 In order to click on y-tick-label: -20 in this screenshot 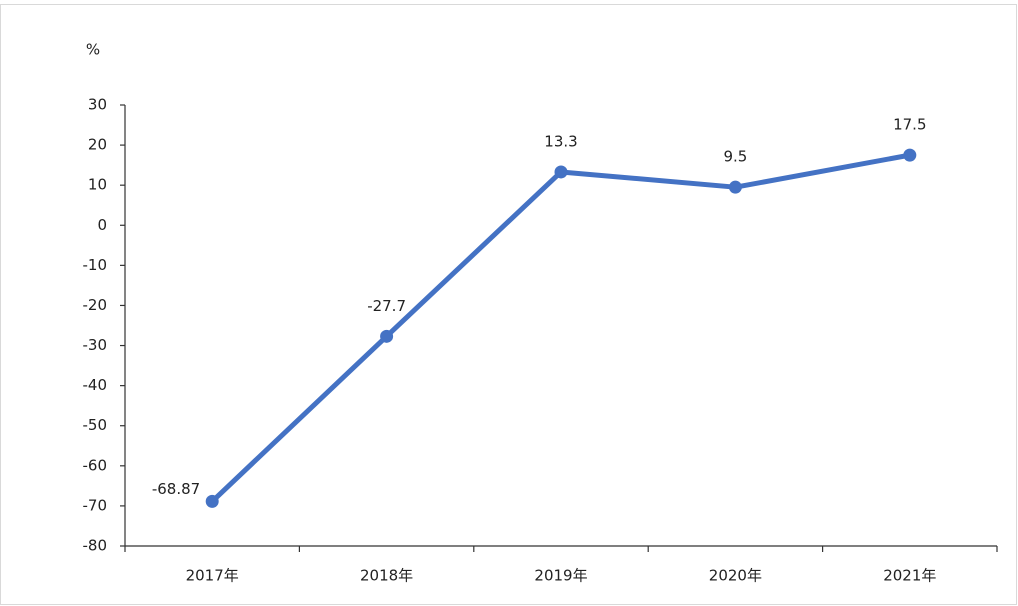, I will do `click(95, 305)`.